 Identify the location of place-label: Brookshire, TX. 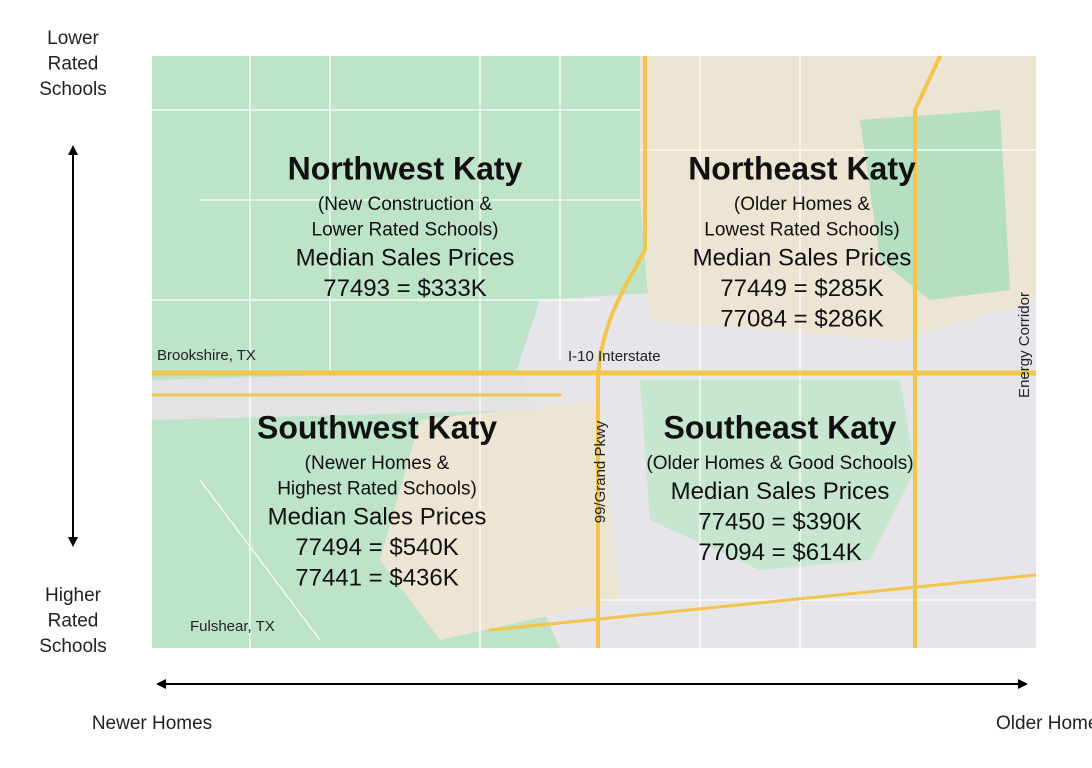
(206, 355).